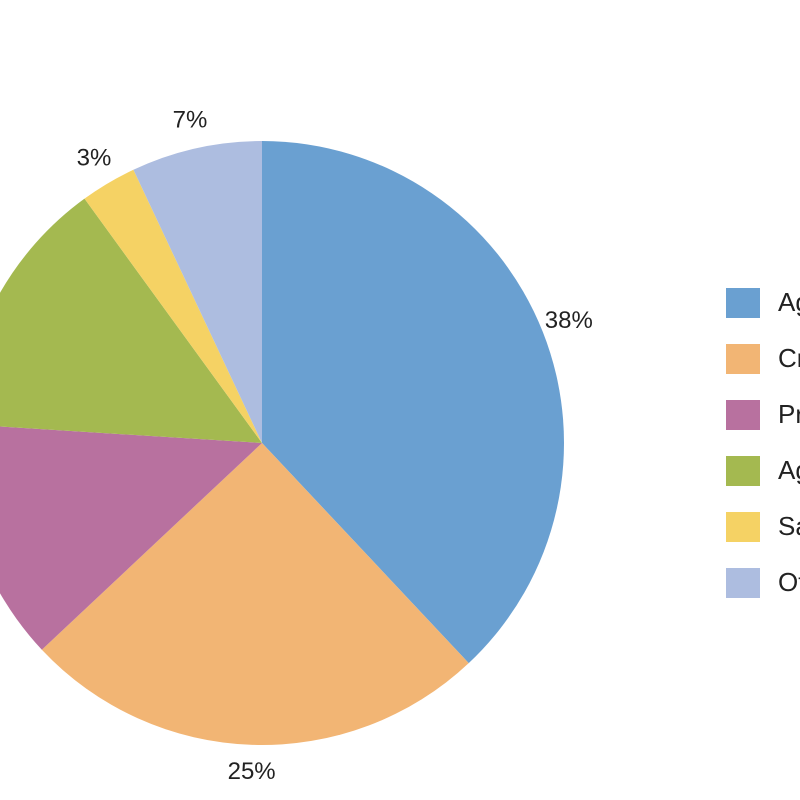 This screenshot has height=800, width=800. Describe the element at coordinates (569, 320) in the screenshot. I see `data-label: 38%` at that location.